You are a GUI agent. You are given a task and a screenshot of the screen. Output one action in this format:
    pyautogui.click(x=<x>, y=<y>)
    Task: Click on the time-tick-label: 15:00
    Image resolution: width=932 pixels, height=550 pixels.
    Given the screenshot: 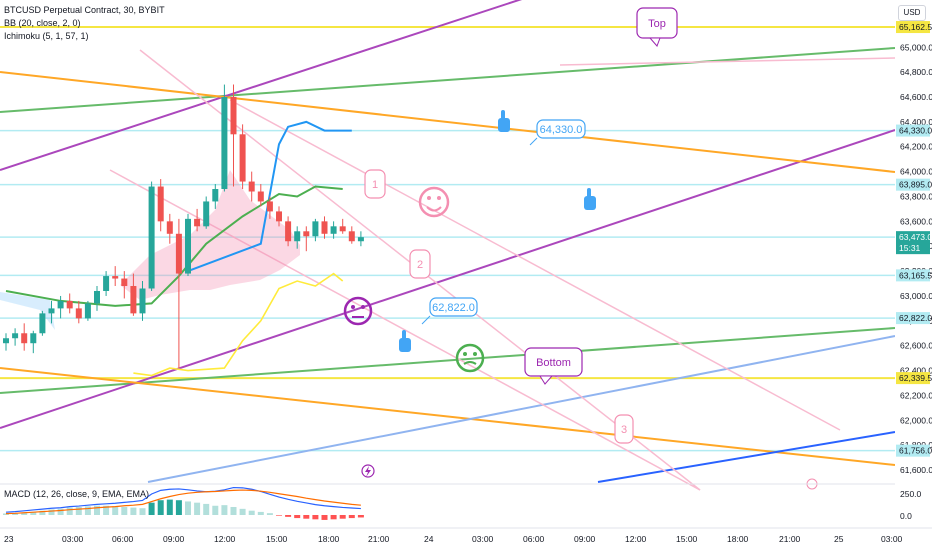 What is the action you would take?
    pyautogui.click(x=277, y=539)
    